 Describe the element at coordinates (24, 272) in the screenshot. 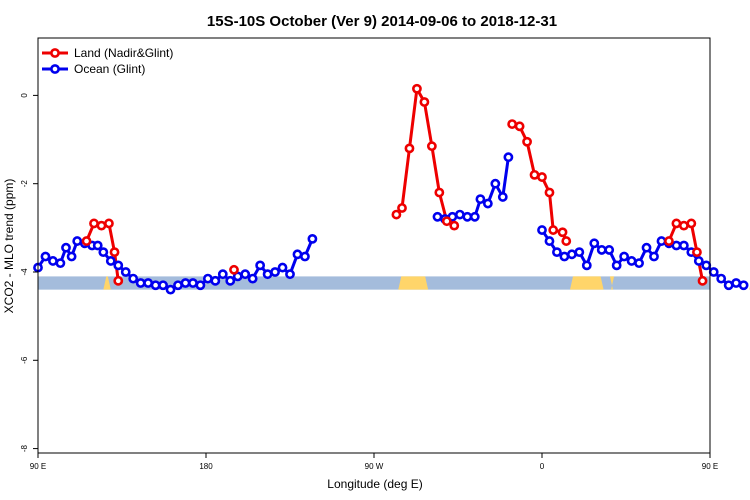

I see `y-tick-label: -4` at that location.